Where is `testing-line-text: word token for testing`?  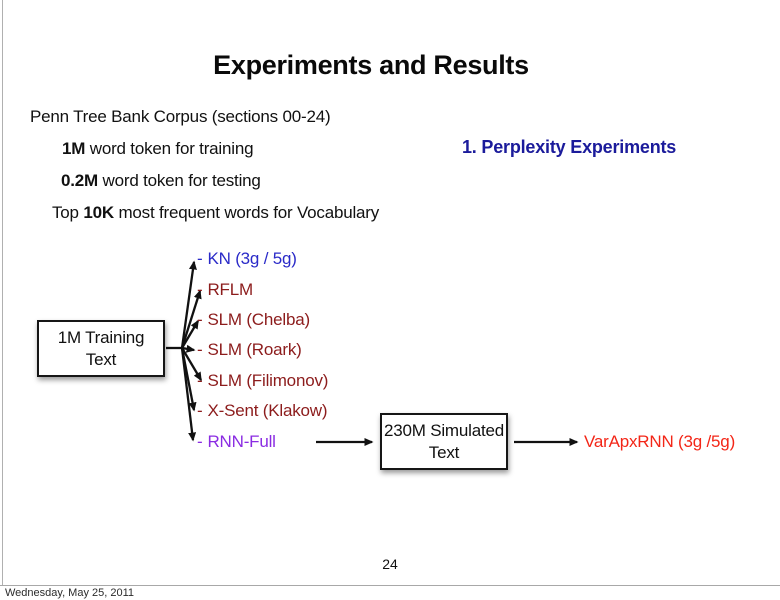 testing-line-text: word token for testing is located at coordinates (179, 180).